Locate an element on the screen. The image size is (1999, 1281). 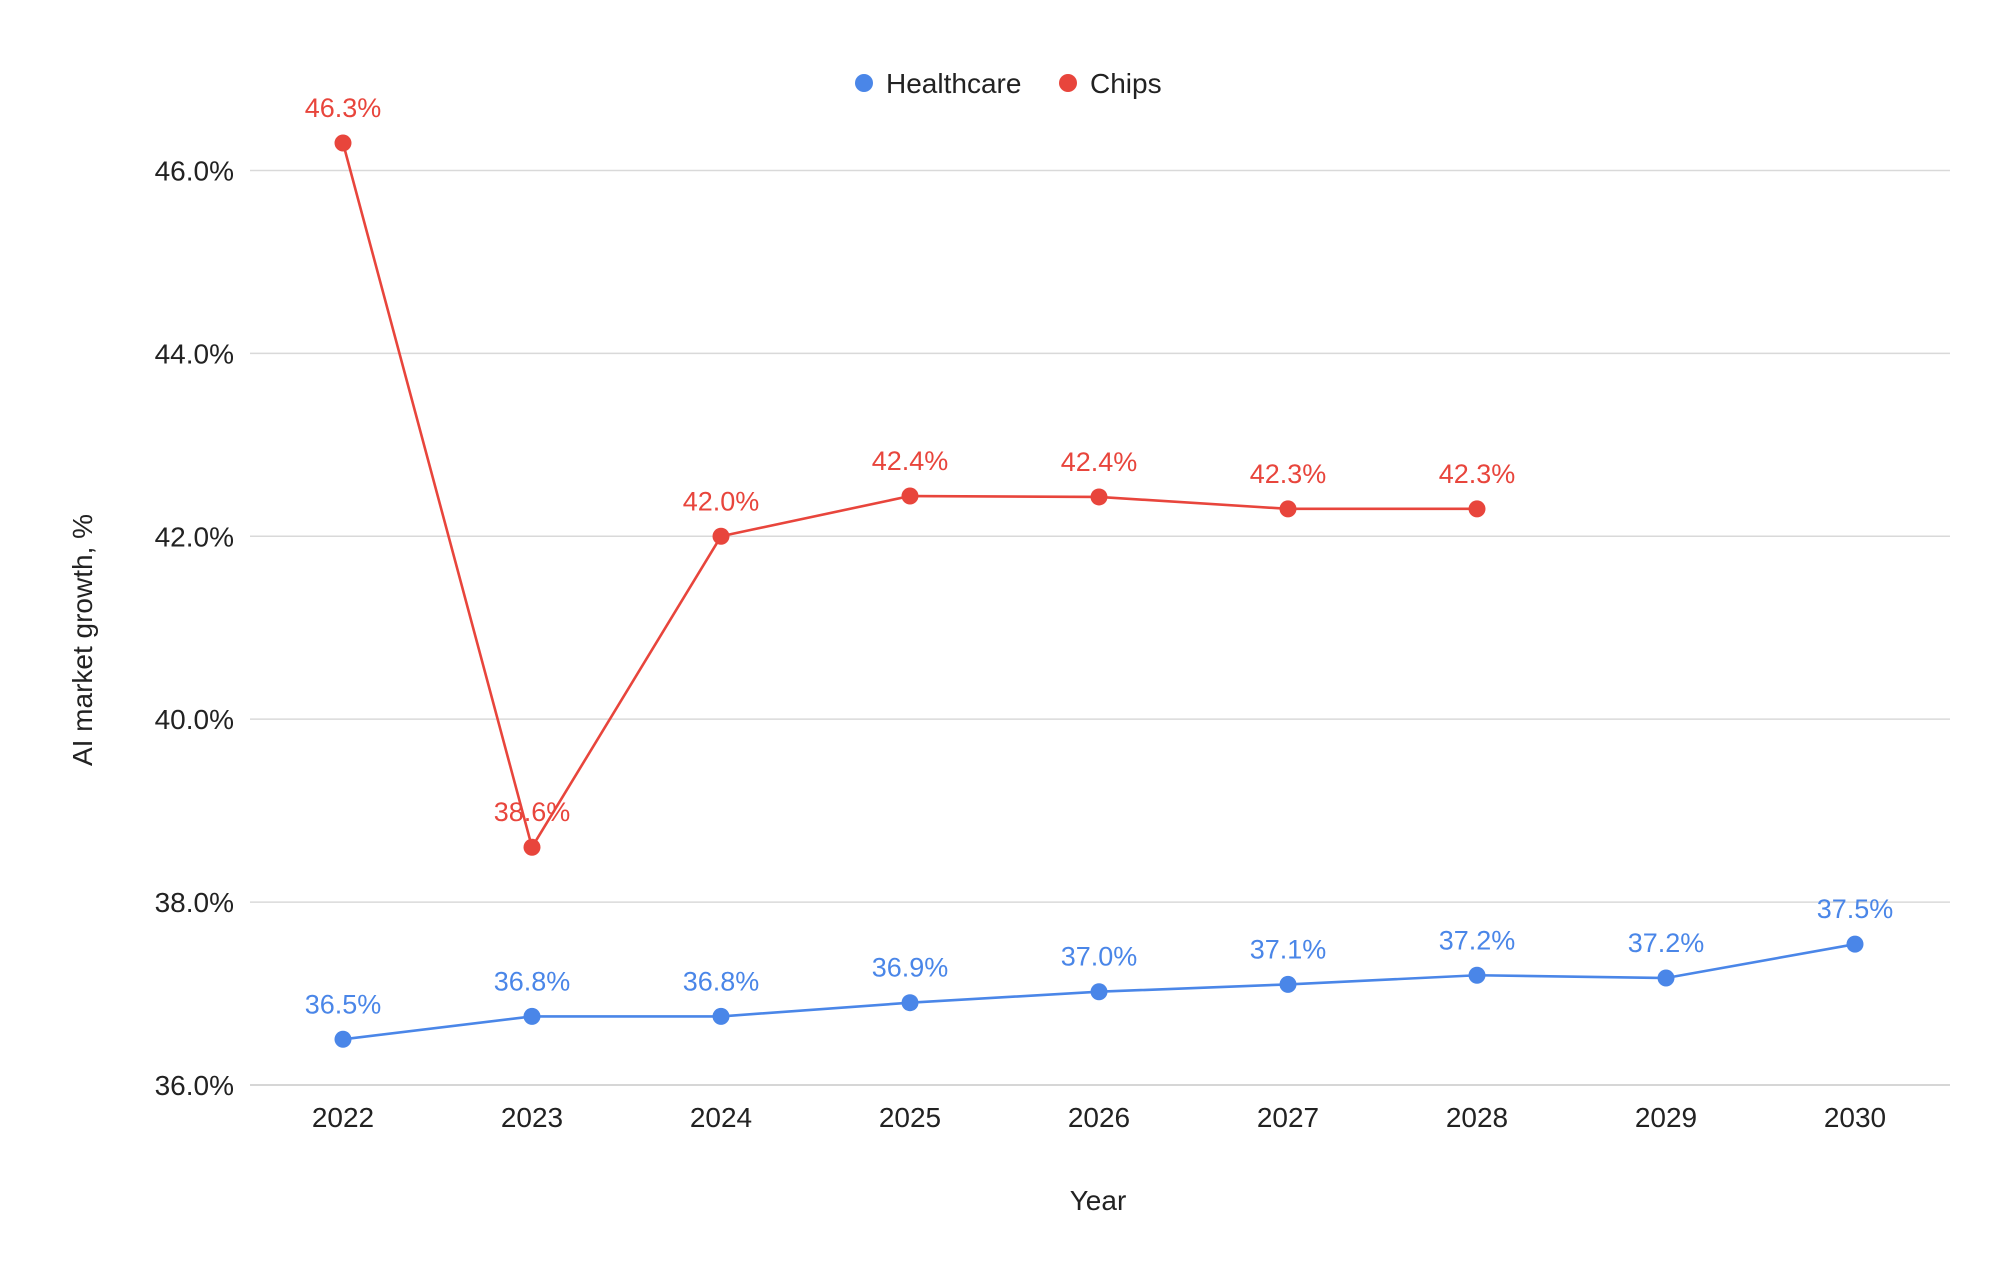
x-tick-label: 2029 is located at coordinates (1666, 1117).